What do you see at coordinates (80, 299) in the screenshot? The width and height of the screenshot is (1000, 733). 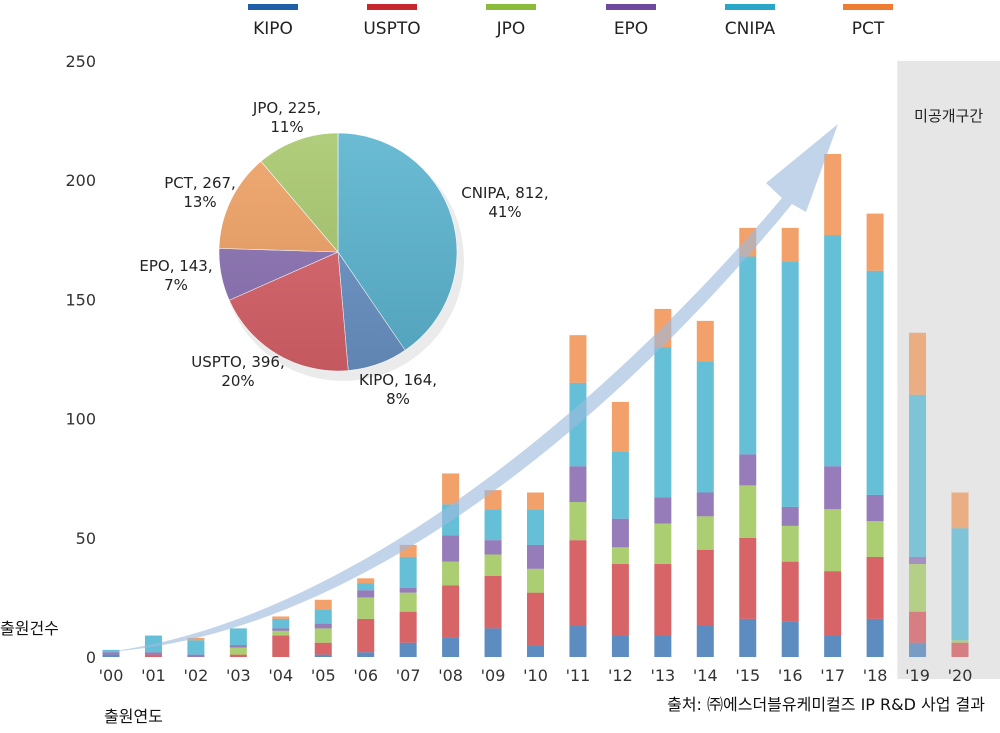 I see `y-tick-label: 150` at bounding box center [80, 299].